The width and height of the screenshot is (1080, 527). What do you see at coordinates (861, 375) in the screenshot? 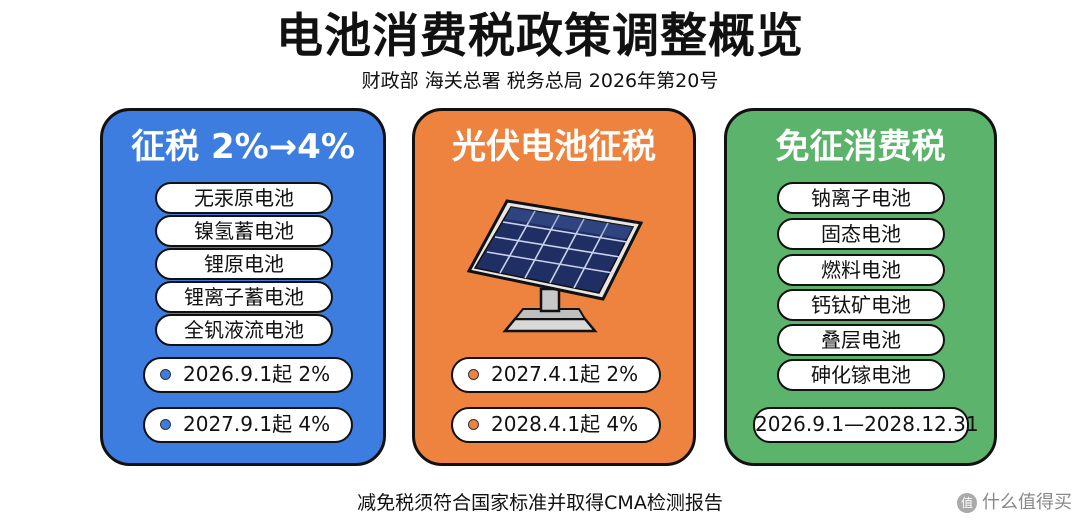
I see `list-item: 砷化镓电池` at bounding box center [861, 375].